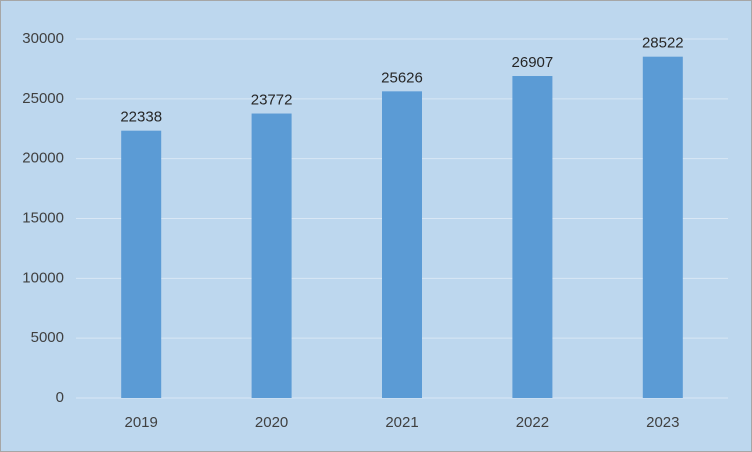 The image size is (752, 452). I want to click on y-tick-label: 0, so click(60, 397).